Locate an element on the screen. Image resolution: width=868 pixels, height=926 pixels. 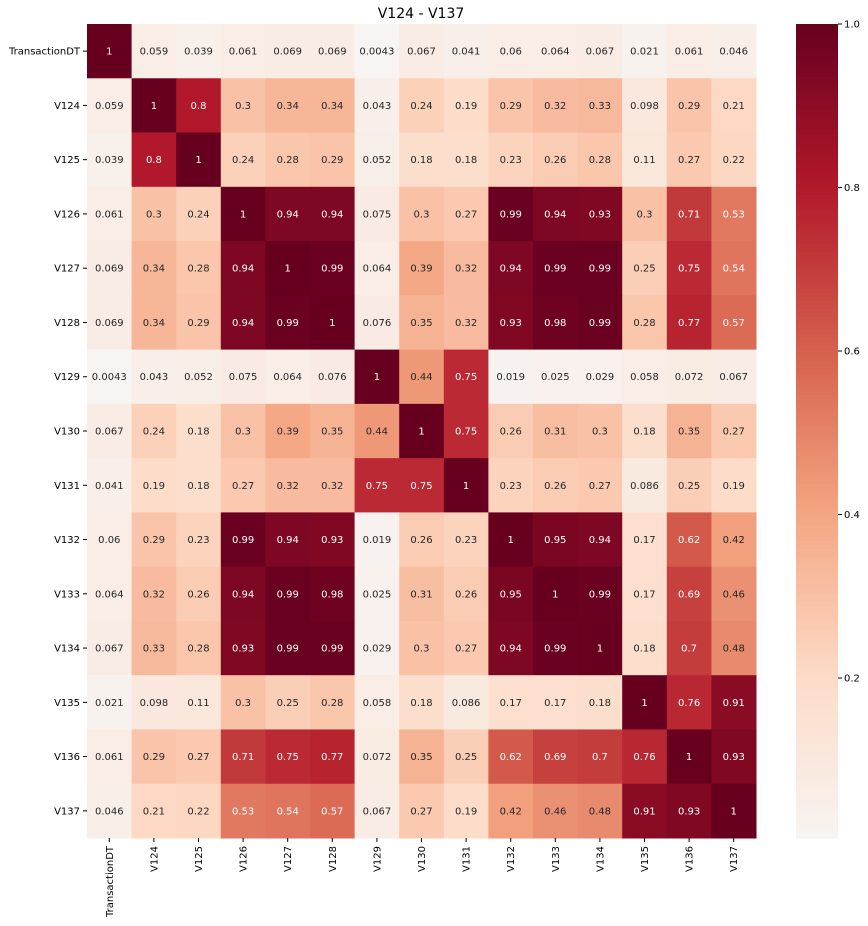
x-tick-label: V132 is located at coordinates (511, 859).